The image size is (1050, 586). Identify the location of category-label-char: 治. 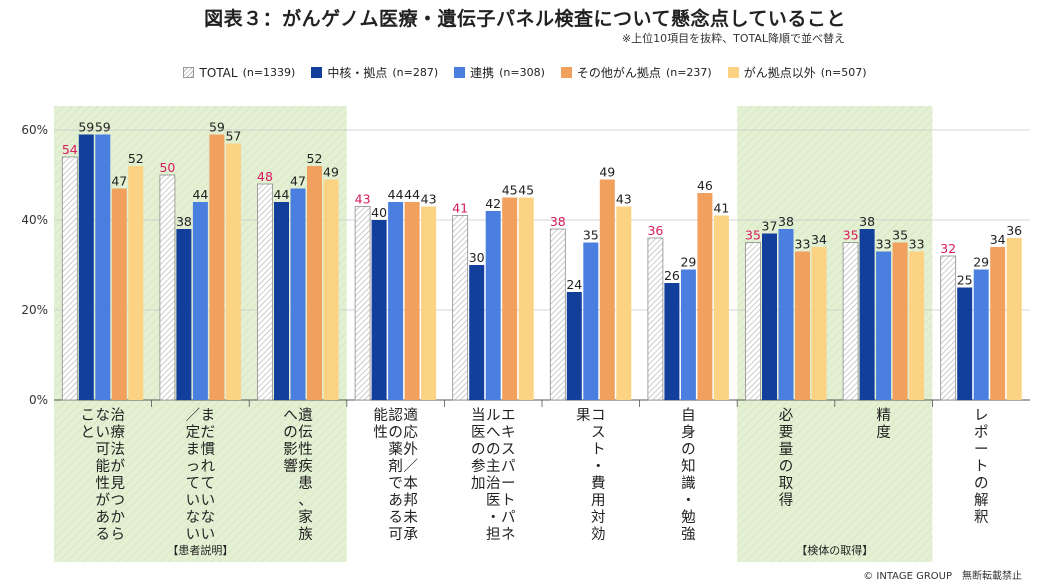
(493, 483).